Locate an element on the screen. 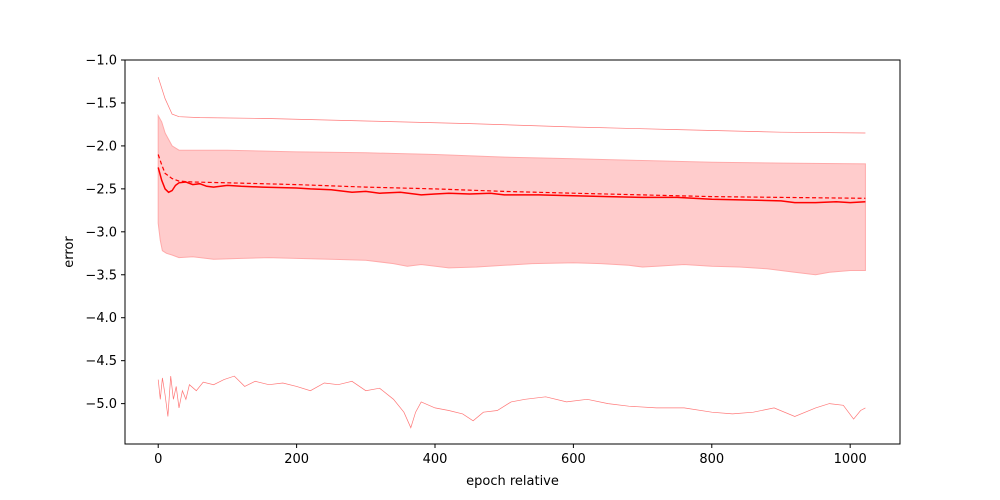 The width and height of the screenshot is (1000, 500). mean-line is located at coordinates (511, 176).